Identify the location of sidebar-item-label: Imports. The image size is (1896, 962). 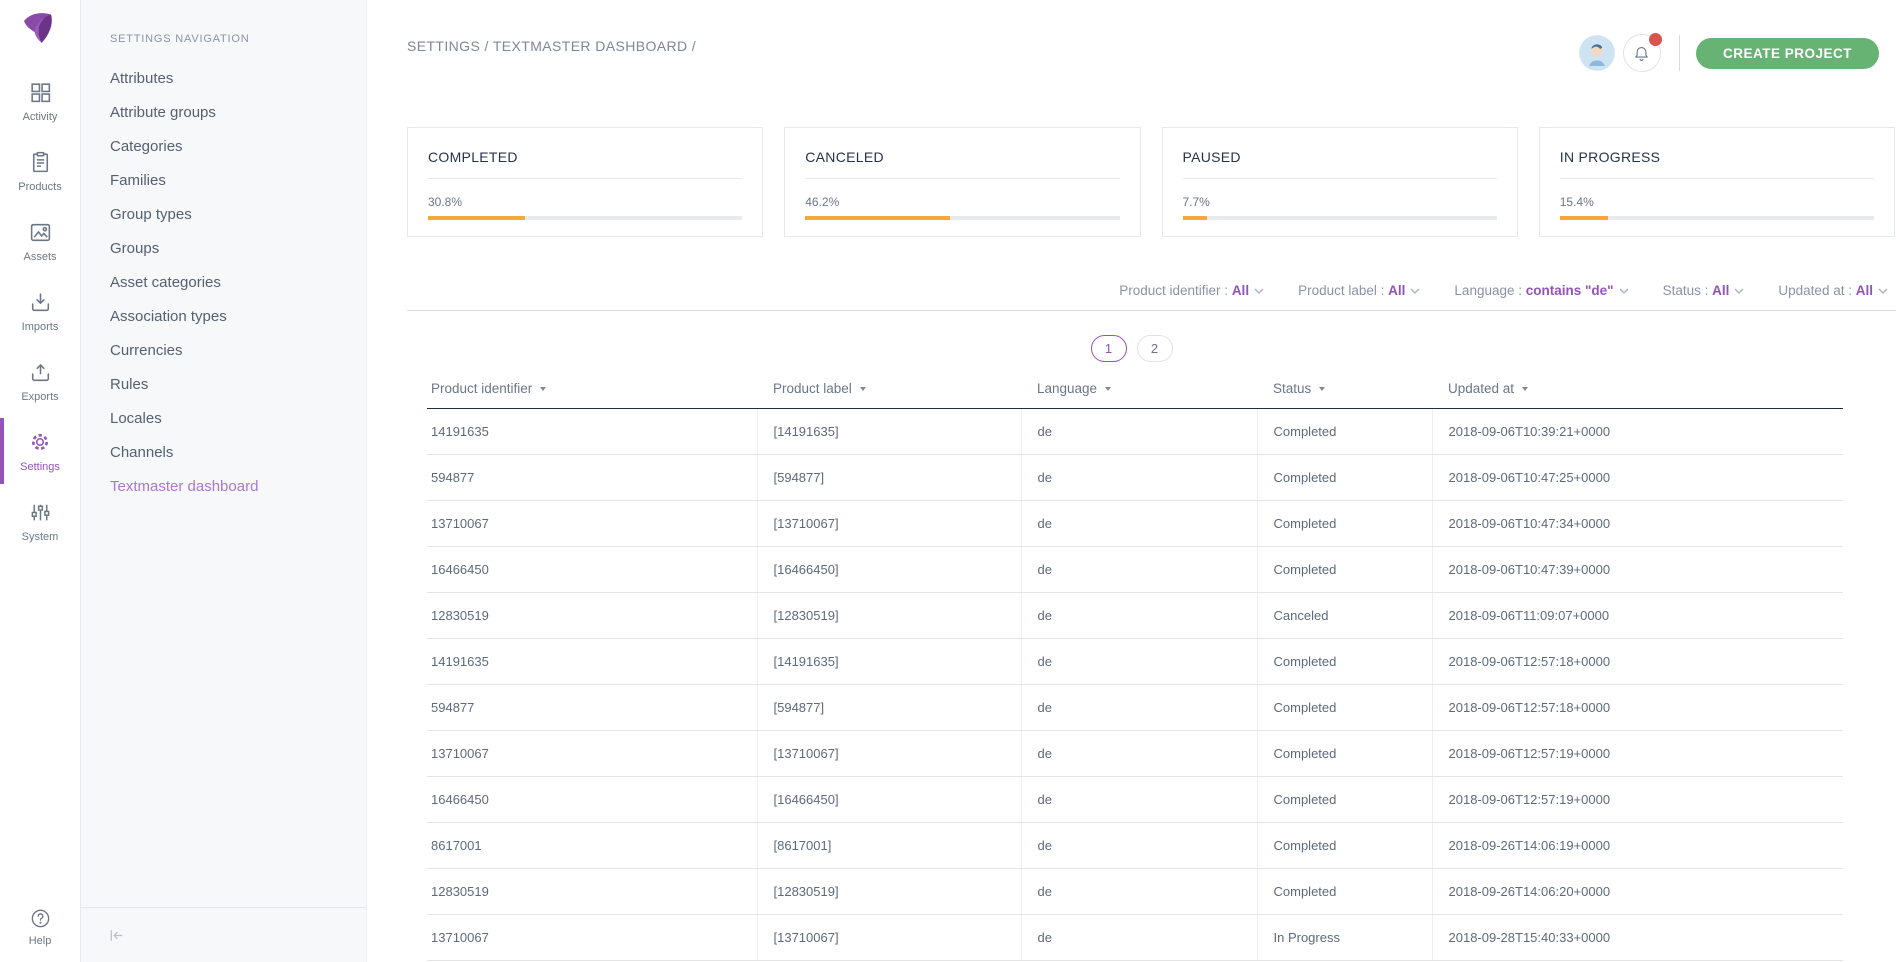
(40, 326).